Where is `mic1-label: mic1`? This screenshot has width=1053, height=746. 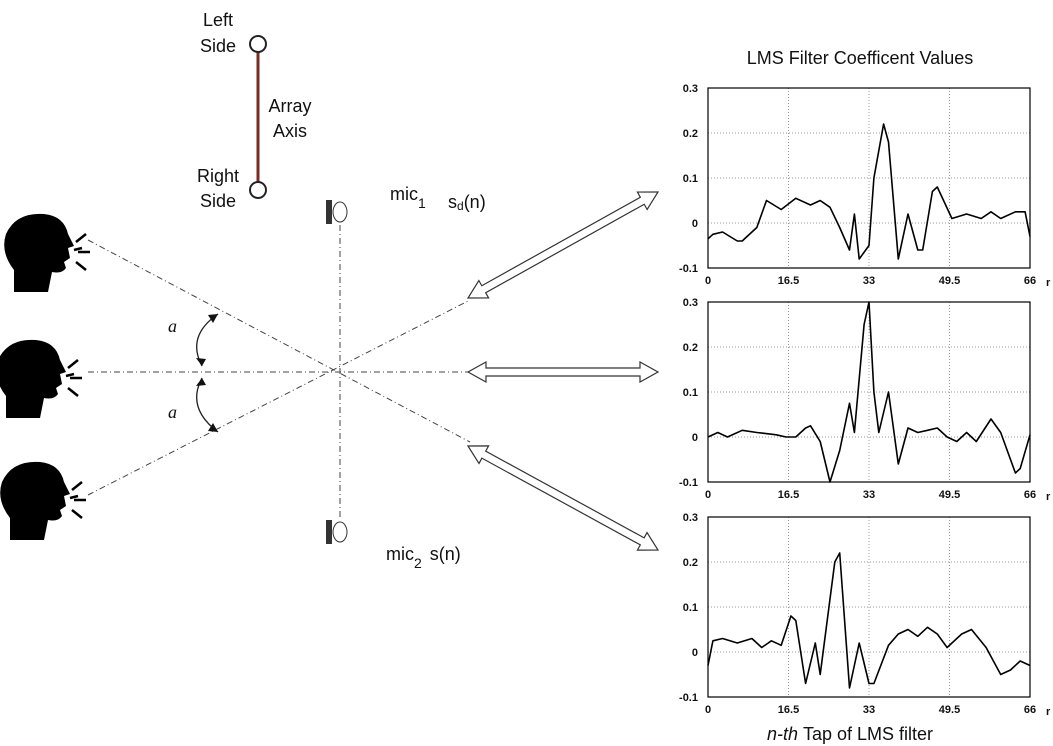
mic1-label: mic1 is located at coordinates (408, 197).